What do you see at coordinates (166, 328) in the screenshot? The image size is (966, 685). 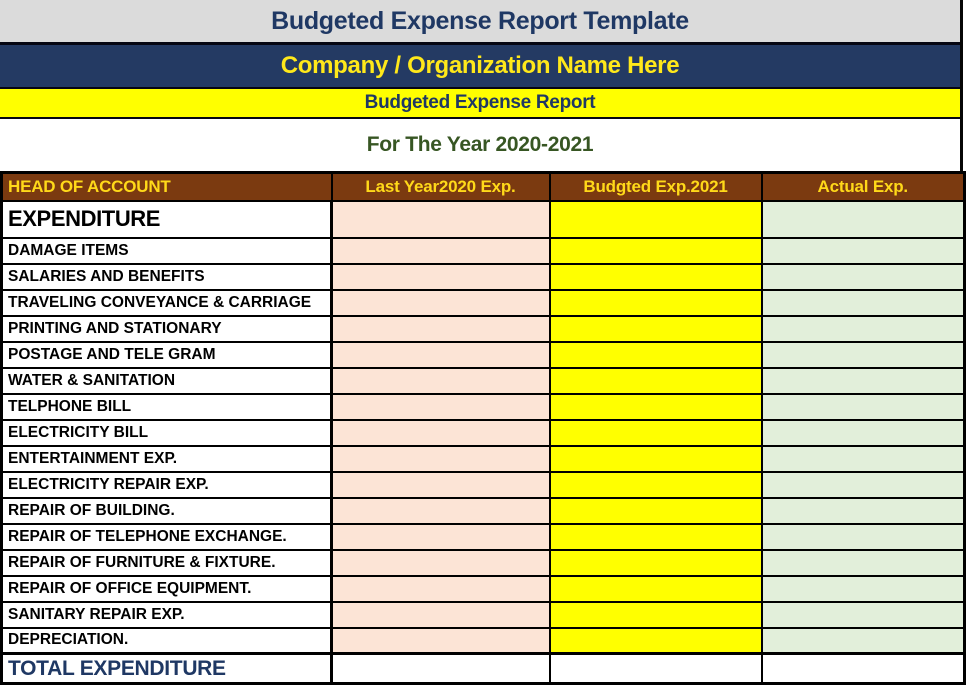 I see `expense-item-label: PRINTING AND STATIONARY` at bounding box center [166, 328].